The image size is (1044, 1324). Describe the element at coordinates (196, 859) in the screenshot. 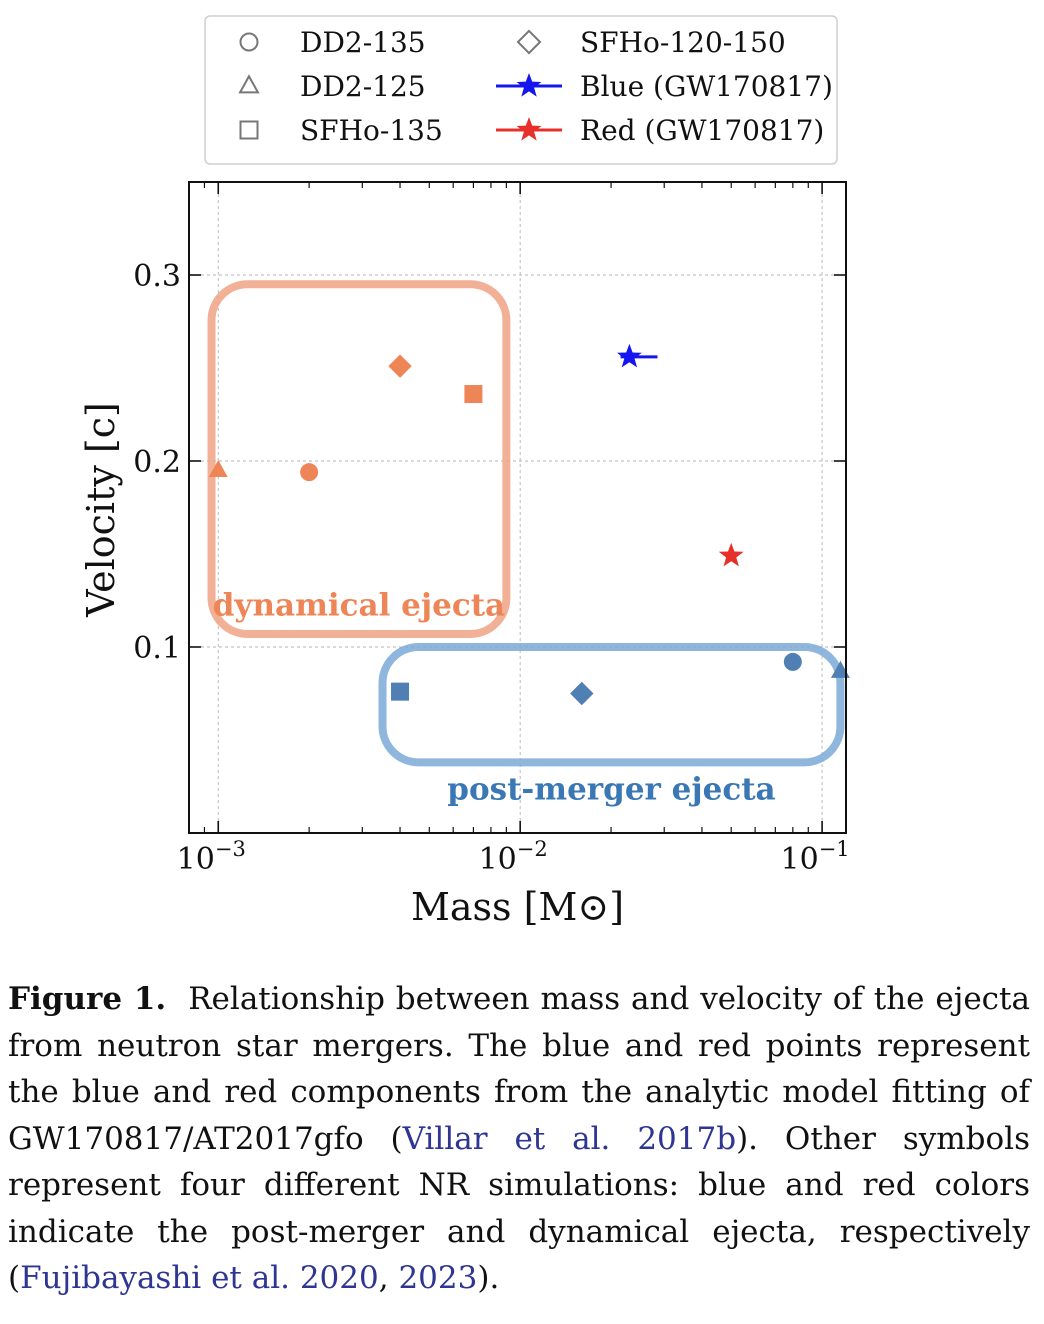

I see `x-tick-base-0: 10` at that location.